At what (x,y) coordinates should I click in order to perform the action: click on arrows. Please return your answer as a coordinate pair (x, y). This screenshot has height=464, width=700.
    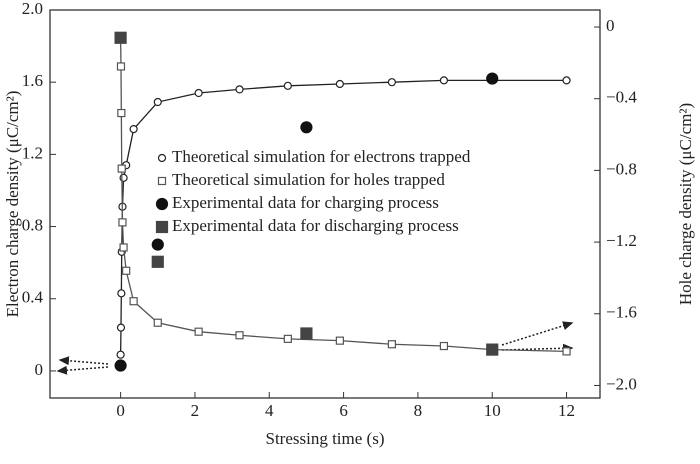
    Looking at the image, I should click on (315, 348).